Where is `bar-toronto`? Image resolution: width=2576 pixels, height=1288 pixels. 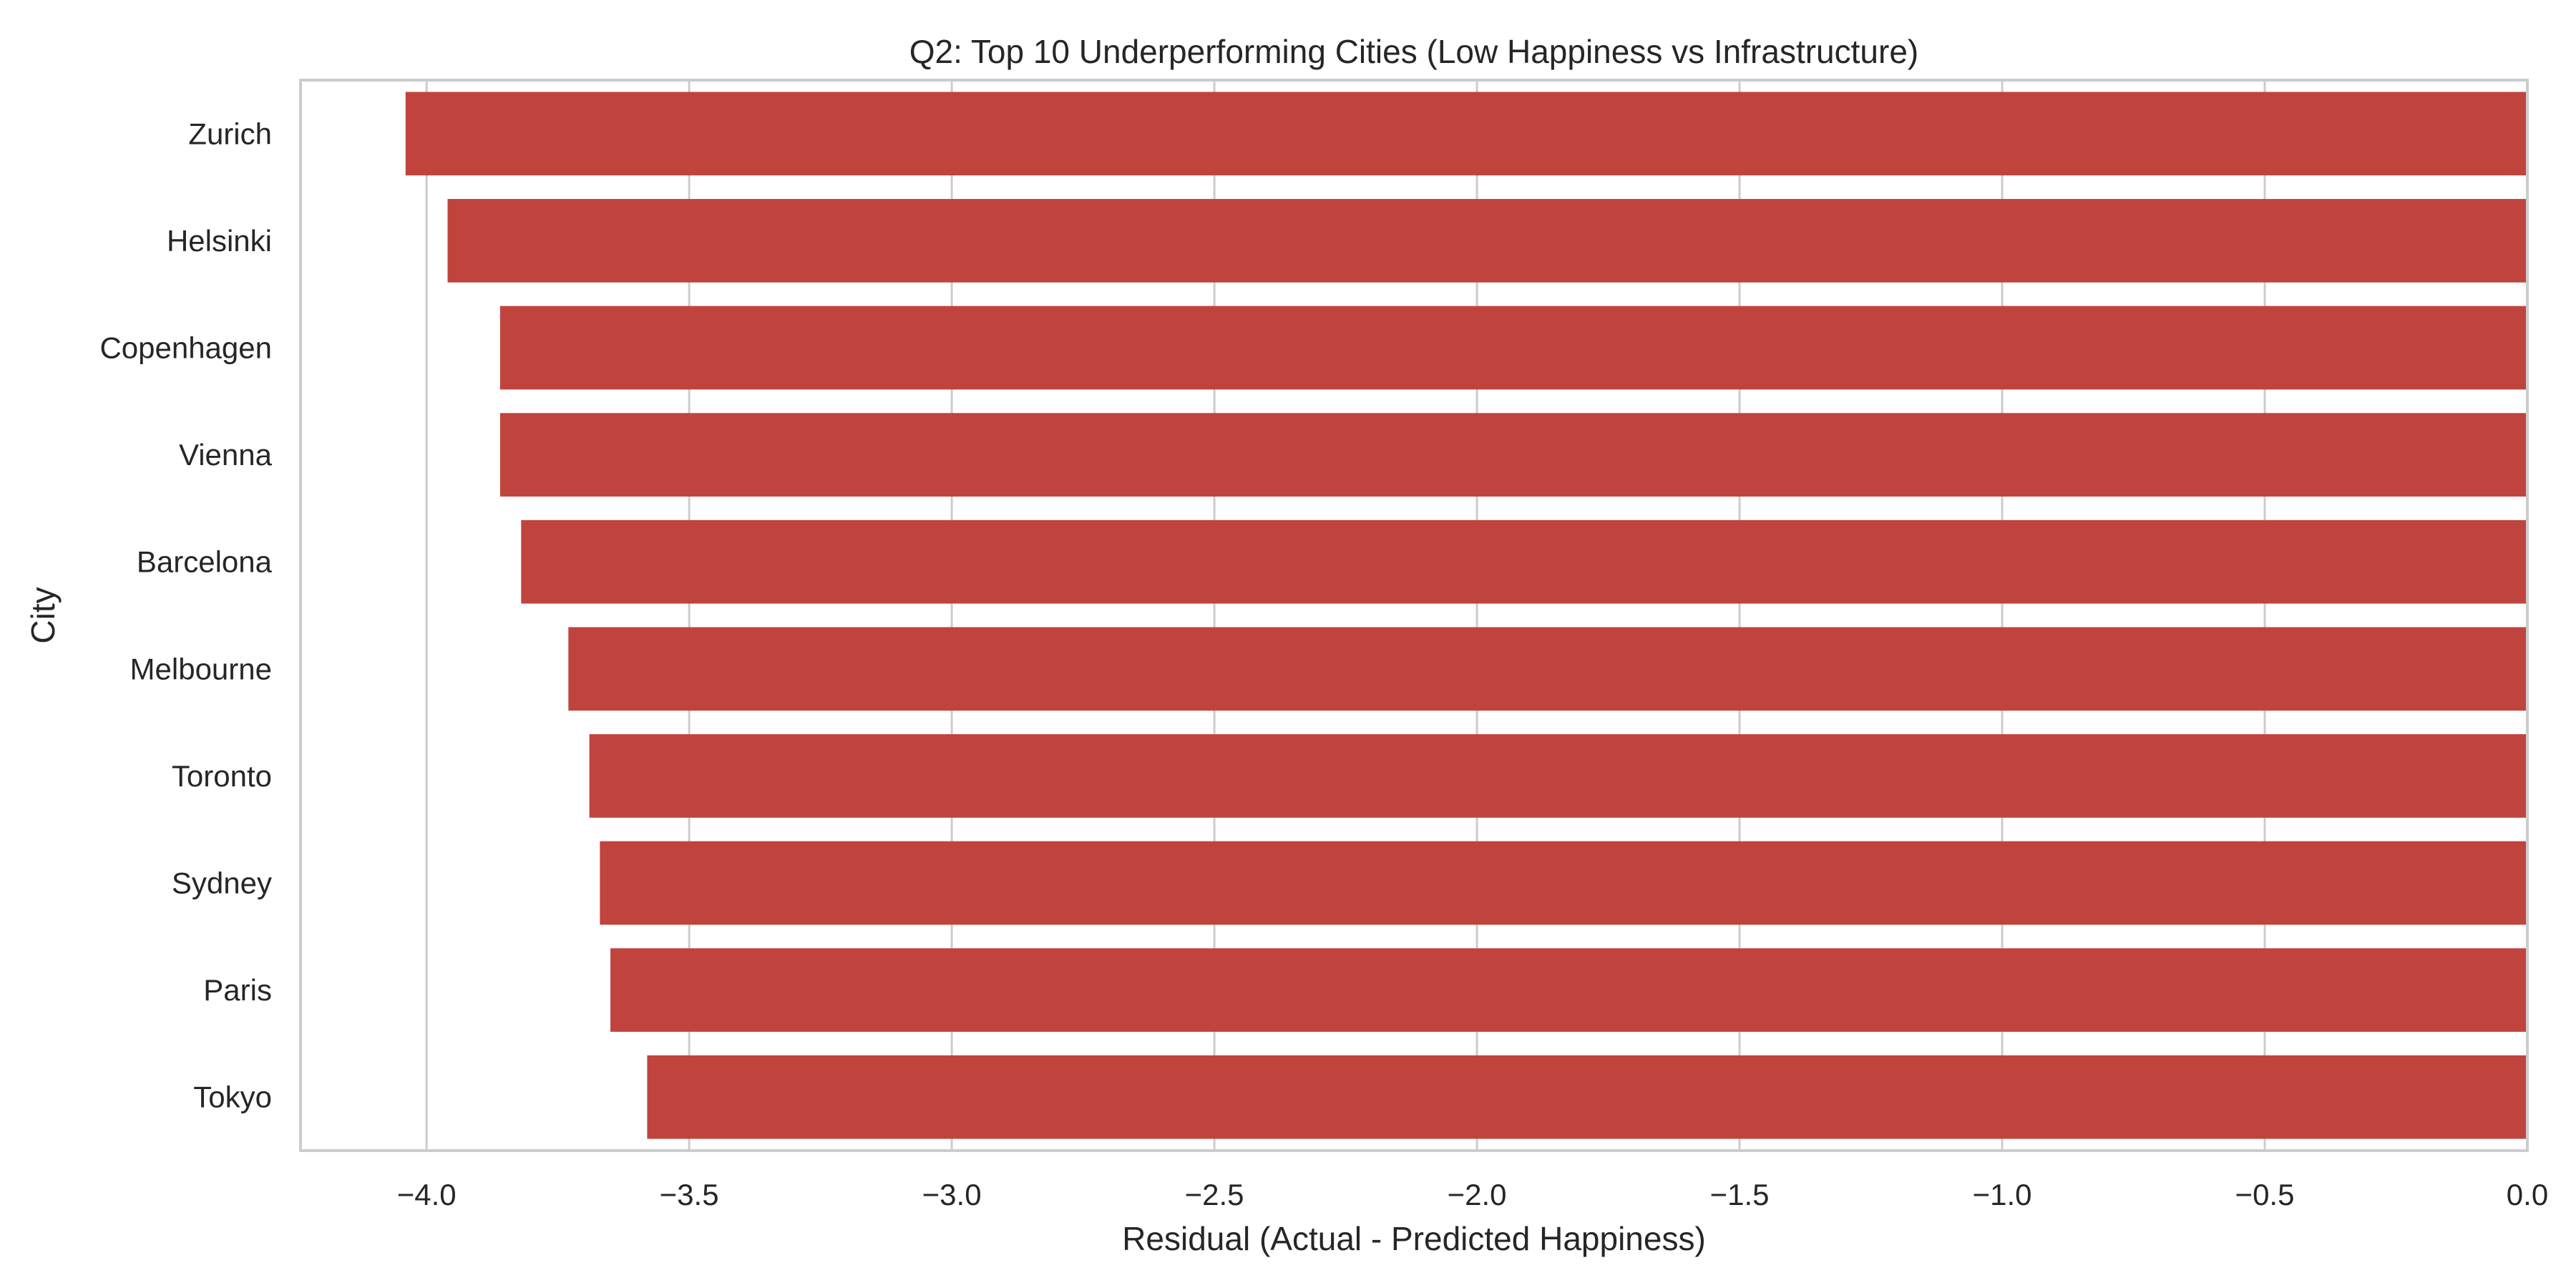 bar-toronto is located at coordinates (1558, 776).